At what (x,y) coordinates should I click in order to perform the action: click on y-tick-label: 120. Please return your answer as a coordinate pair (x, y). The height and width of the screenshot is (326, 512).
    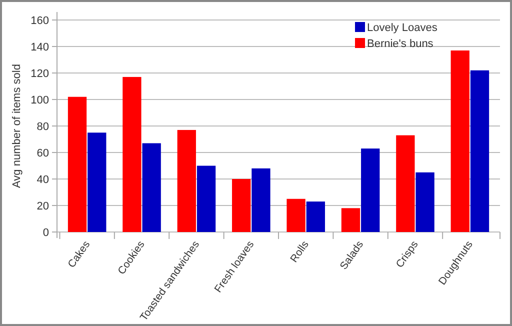
    Looking at the image, I should click on (39, 74).